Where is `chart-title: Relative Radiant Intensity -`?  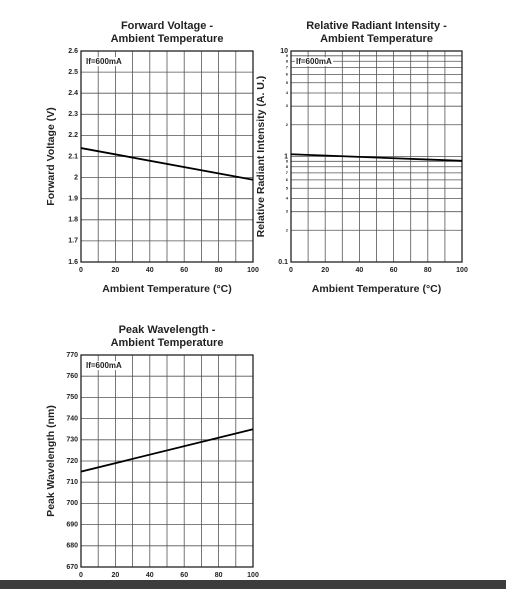 chart-title: Relative Radiant Intensity - is located at coordinates (376, 26).